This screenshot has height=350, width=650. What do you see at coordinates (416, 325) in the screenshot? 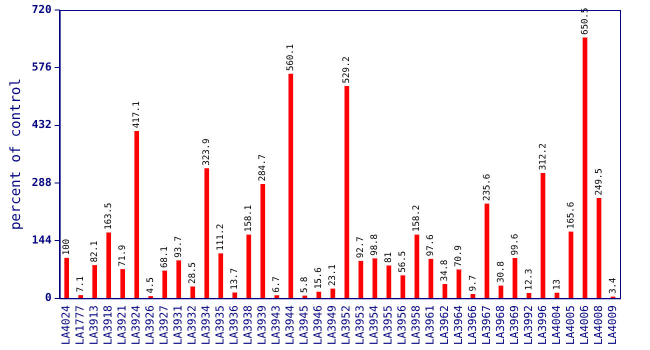
I see `x-tick-label: LA3958` at bounding box center [416, 325].